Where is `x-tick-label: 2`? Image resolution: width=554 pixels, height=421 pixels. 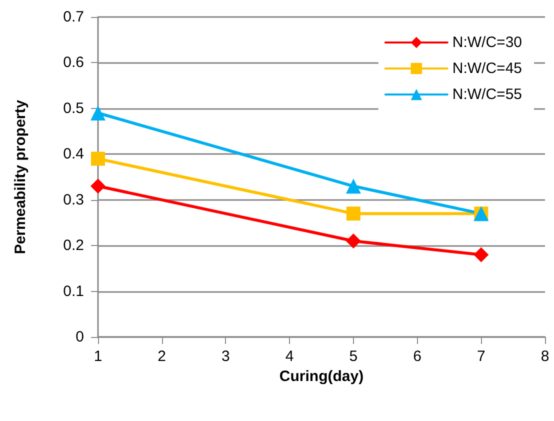
x-tick-label: 2 is located at coordinates (162, 356).